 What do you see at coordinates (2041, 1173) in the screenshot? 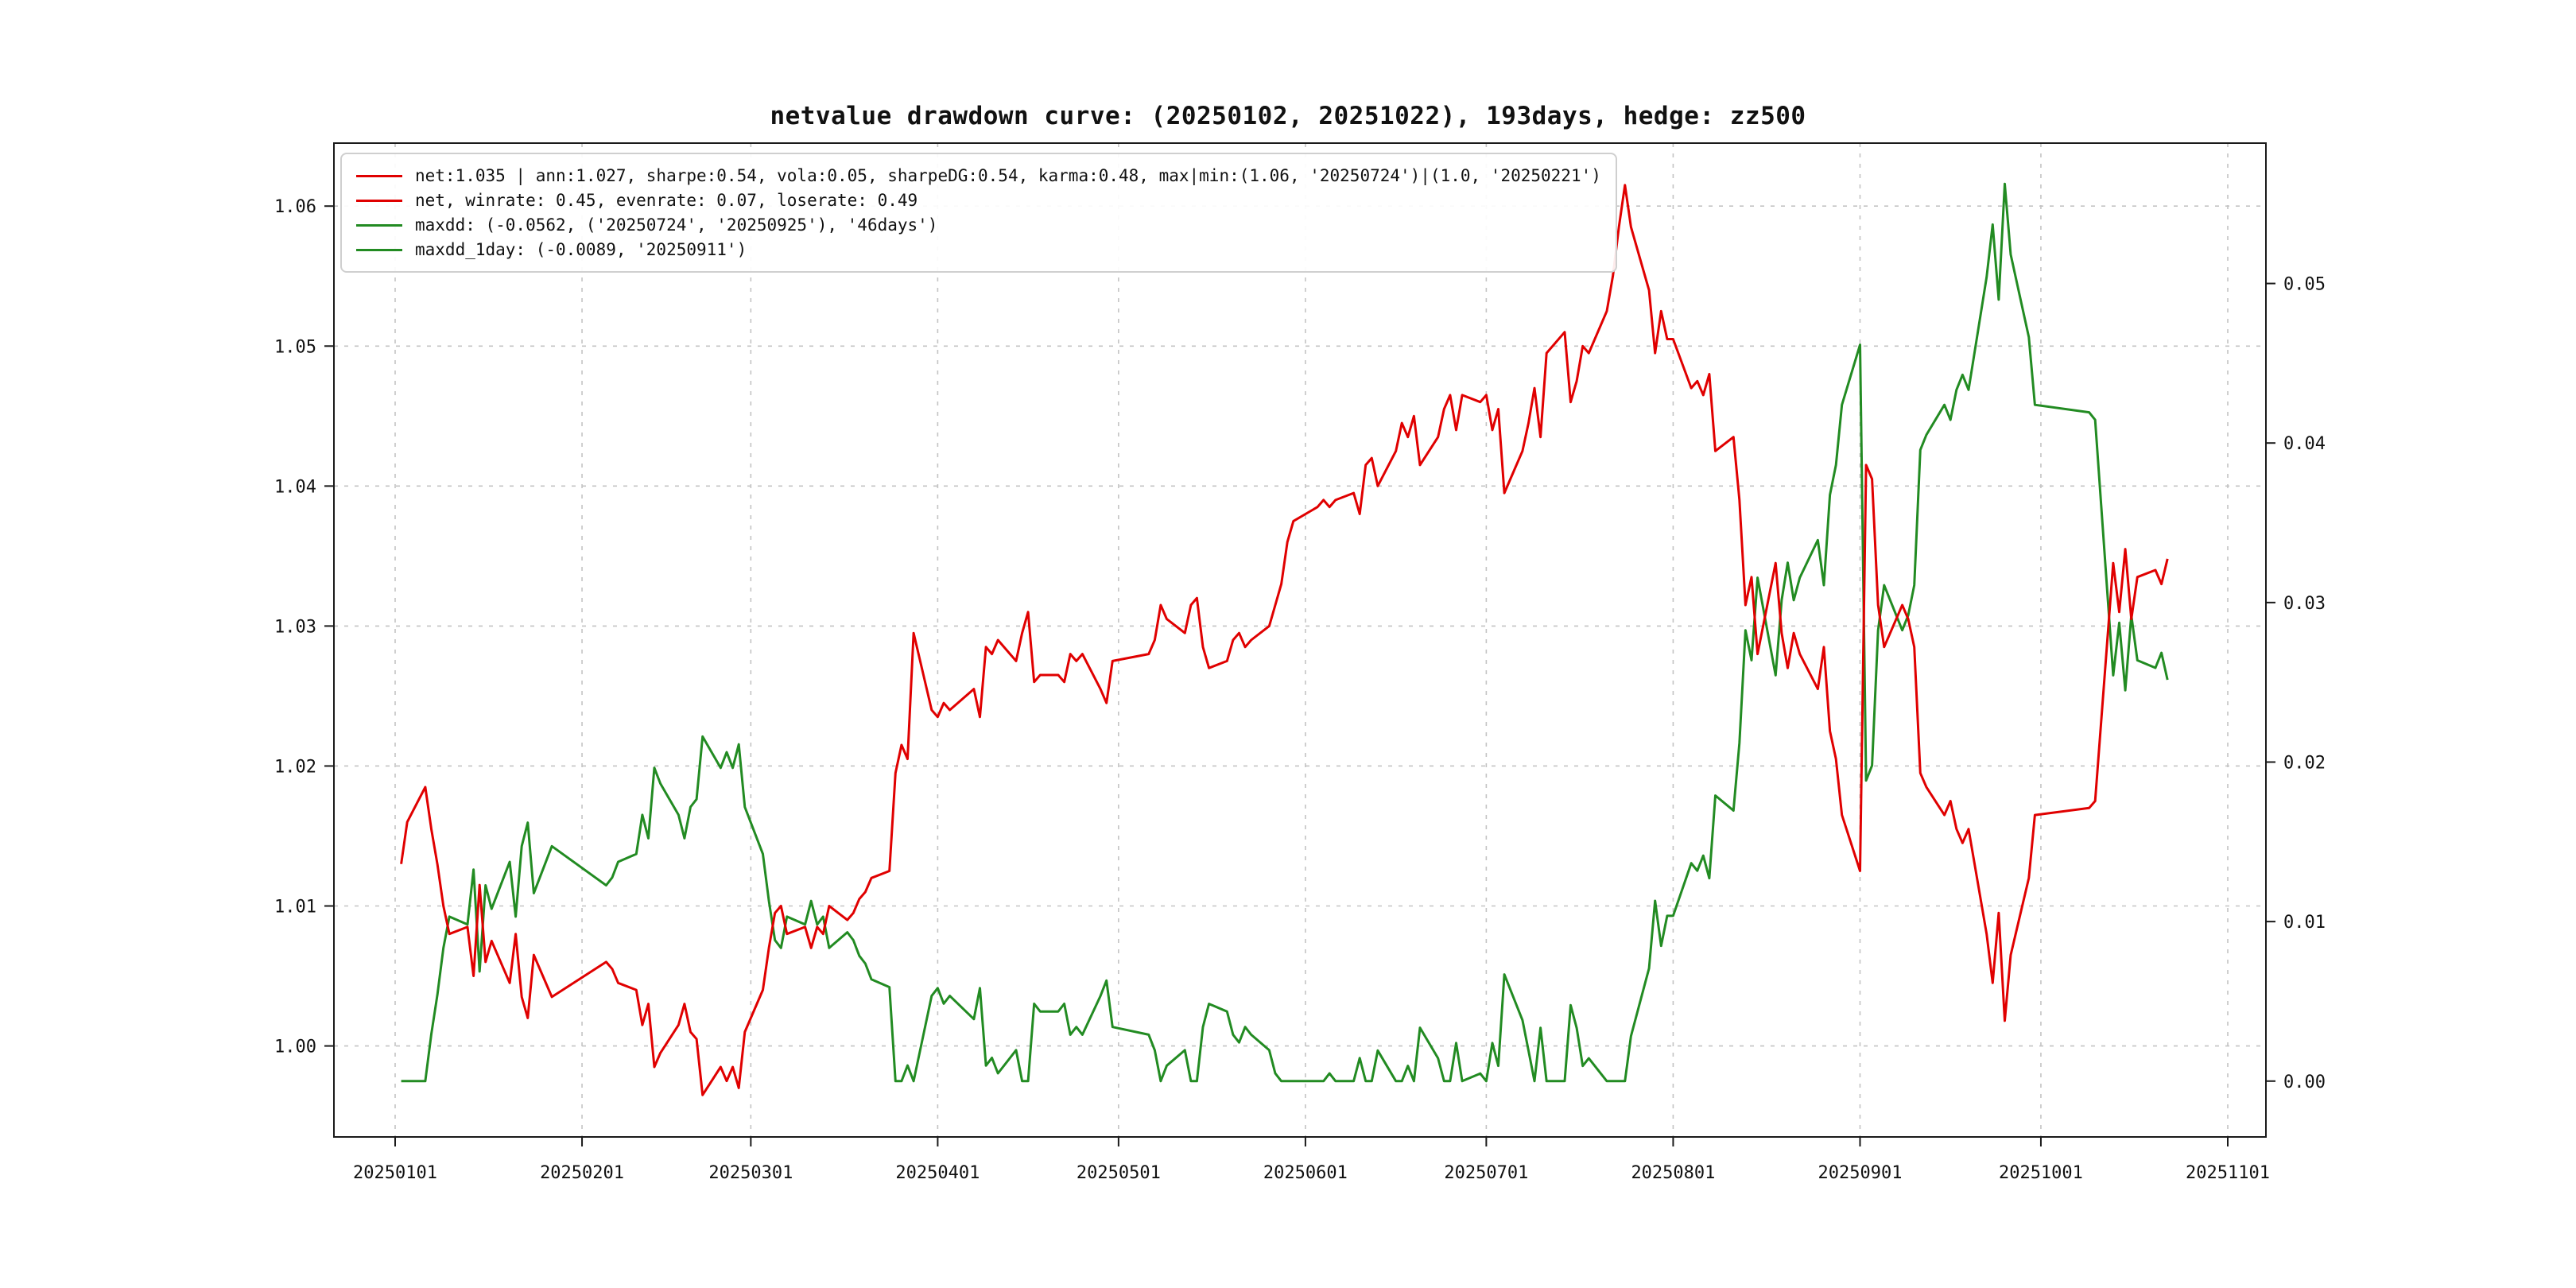
I see `x-tick-label: 20251001` at bounding box center [2041, 1173].